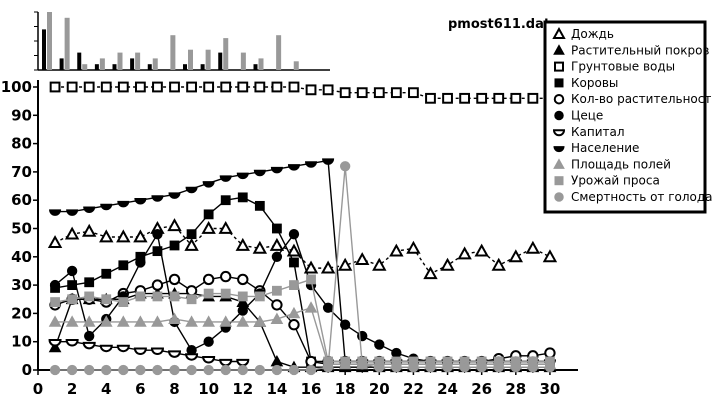 The image size is (712, 410). Describe the element at coordinates (413, 389) in the screenshot. I see `x-tick-label: 22` at that location.